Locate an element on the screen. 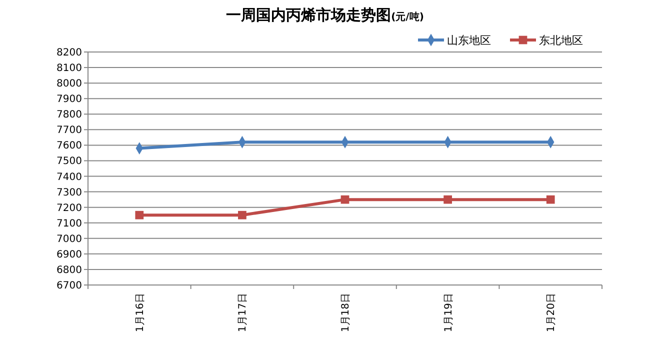 This screenshot has height=349, width=650. y-tick-label: 6700 is located at coordinates (69, 286).